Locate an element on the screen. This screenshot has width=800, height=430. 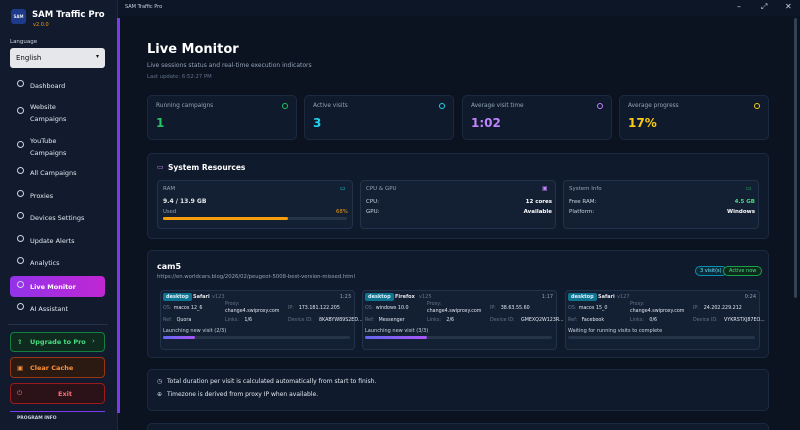
app-version: v2.0.0 is located at coordinates (41, 25).